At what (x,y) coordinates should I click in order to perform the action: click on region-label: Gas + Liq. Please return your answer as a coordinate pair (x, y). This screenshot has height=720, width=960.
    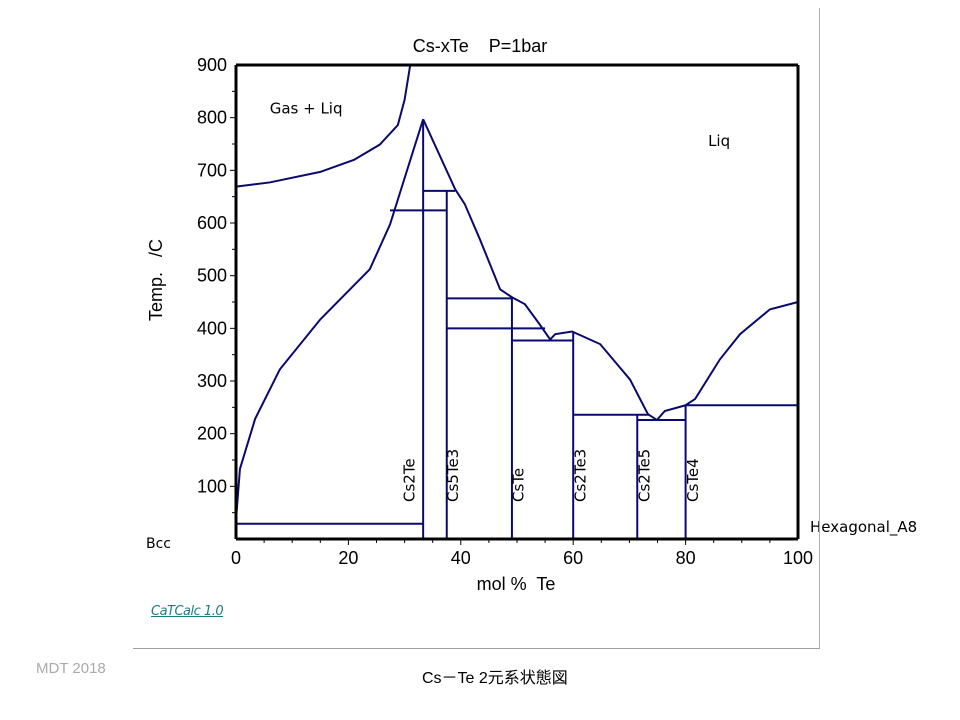
    Looking at the image, I should click on (306, 108).